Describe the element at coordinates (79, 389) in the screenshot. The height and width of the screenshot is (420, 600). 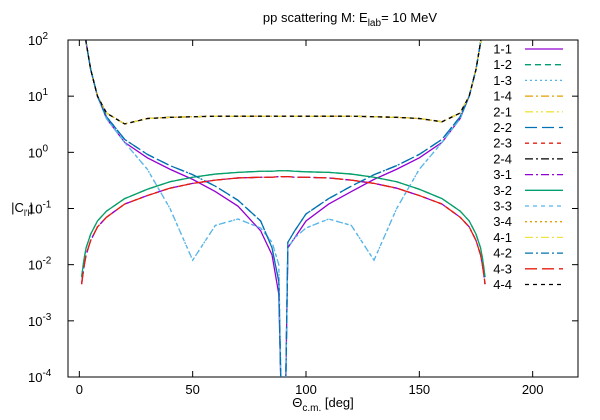
I see `x-tick-label: 0` at that location.